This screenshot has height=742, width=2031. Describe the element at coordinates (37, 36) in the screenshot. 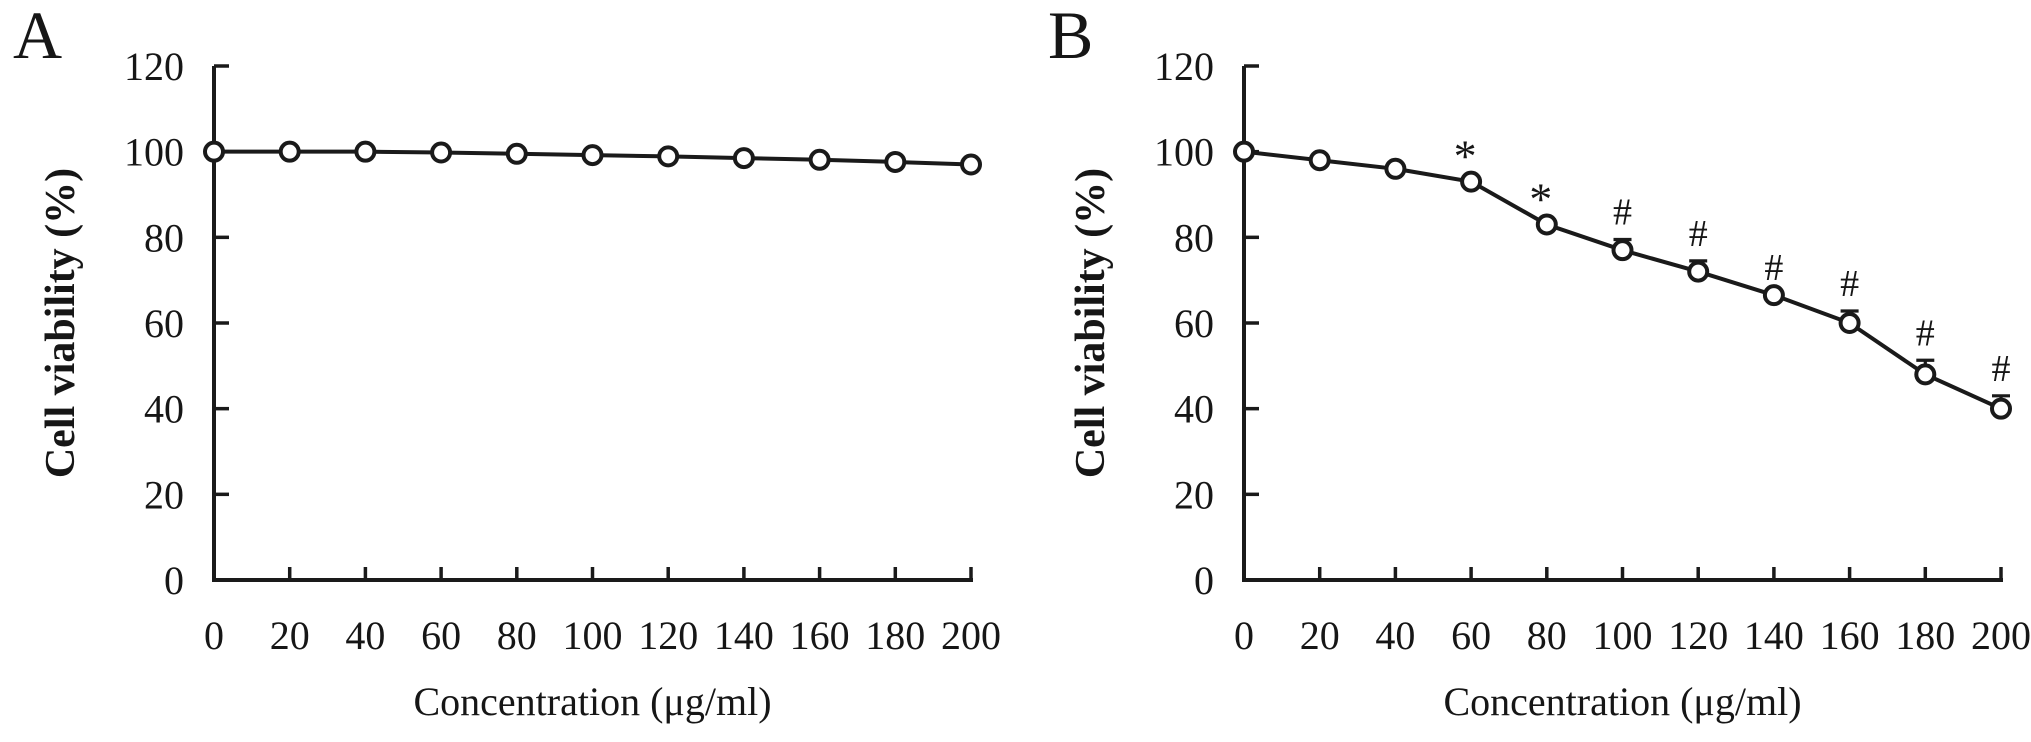

I see `panel-label-A: A` at that location.